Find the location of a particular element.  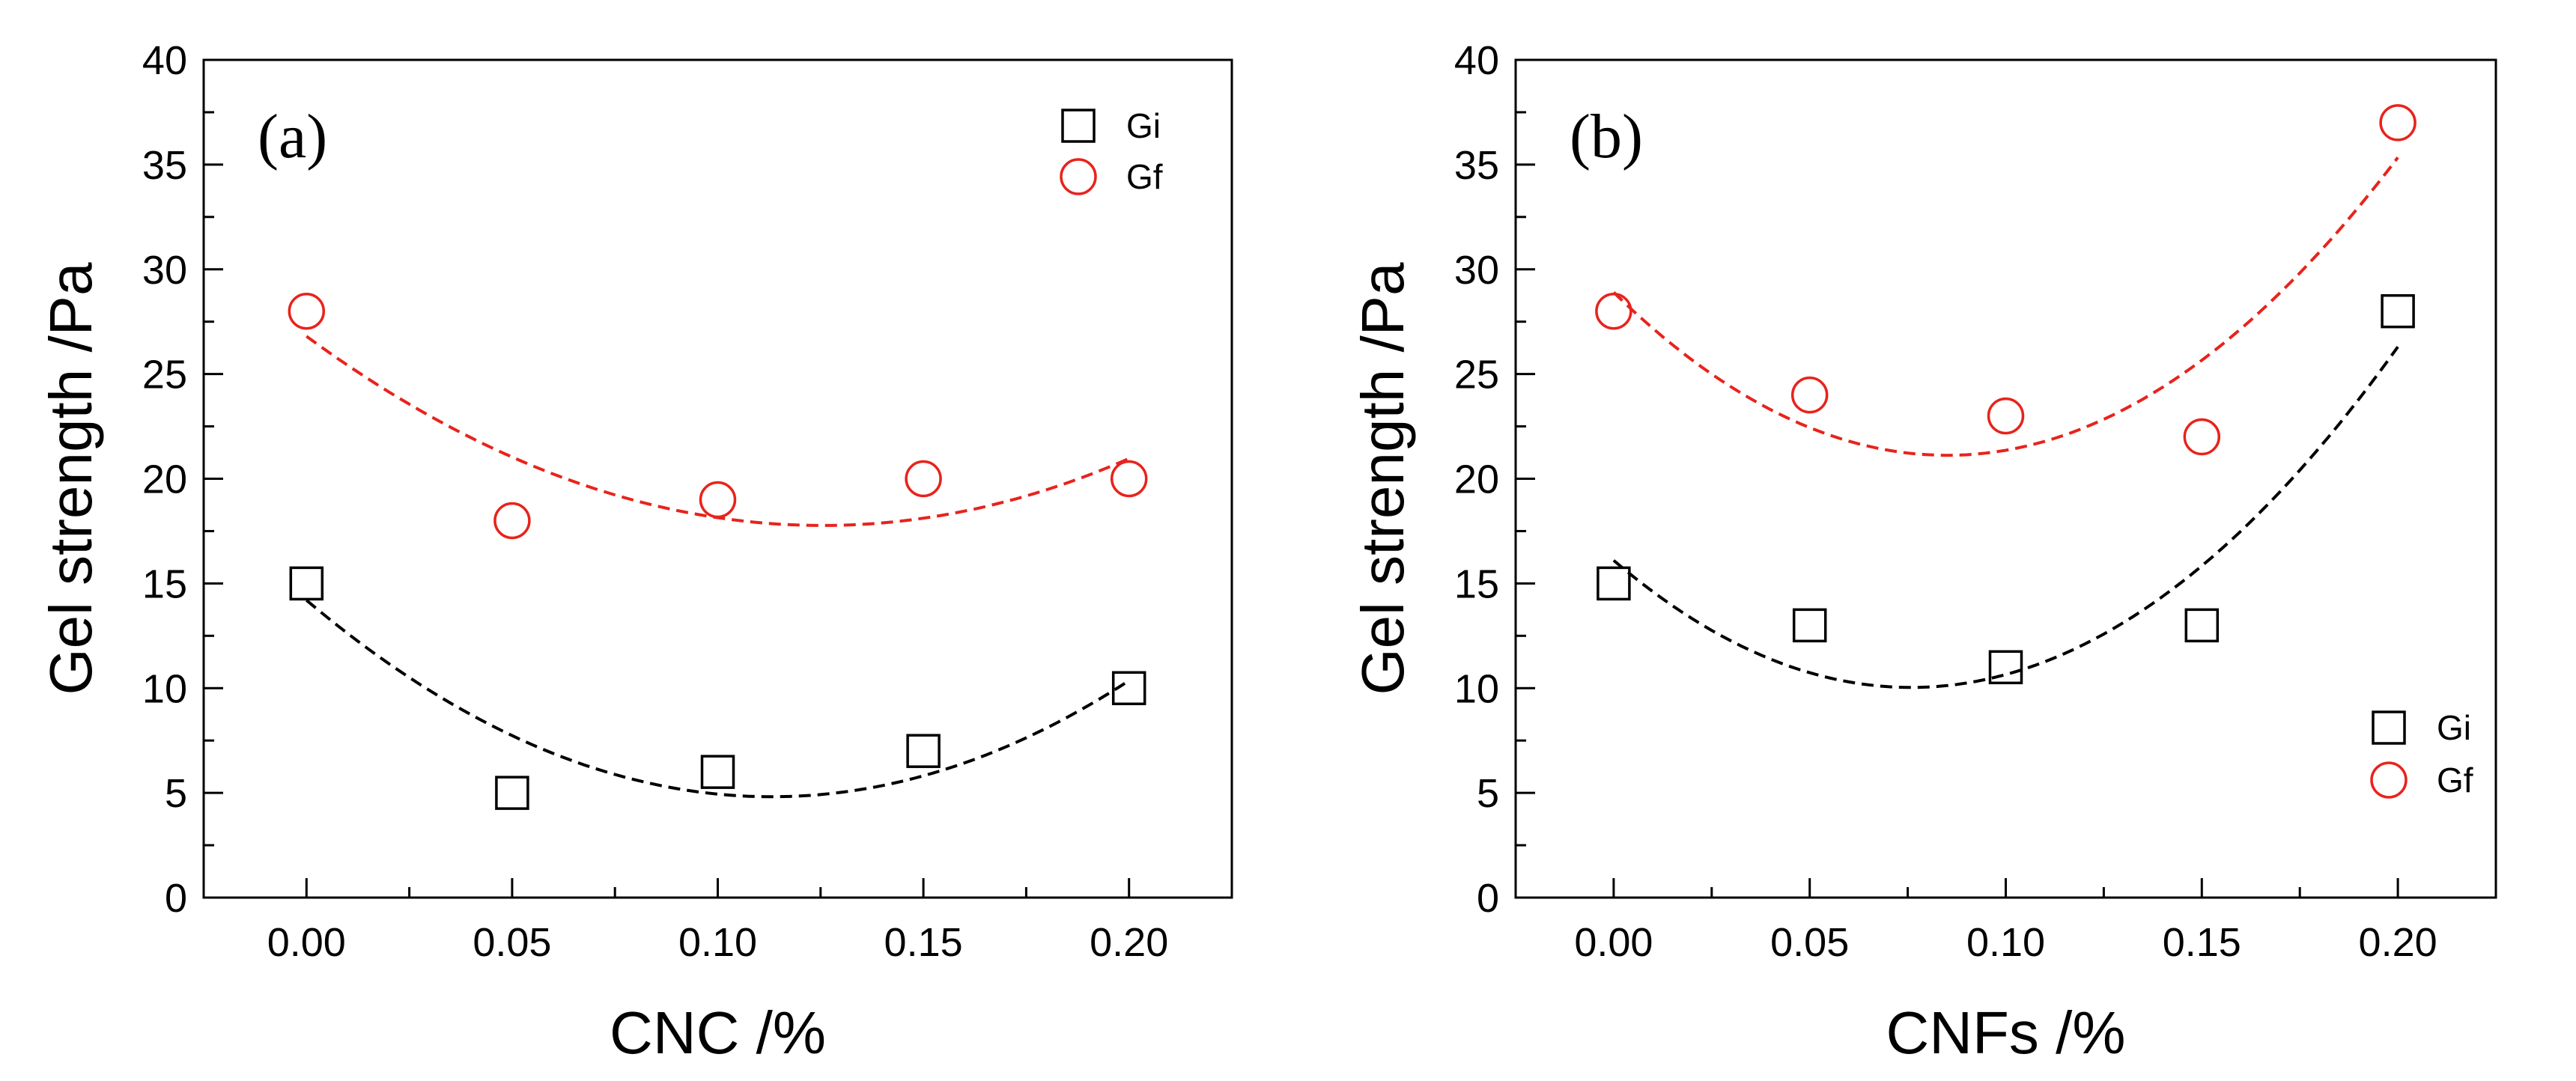

panel-label: (b) is located at coordinates (1606, 136).